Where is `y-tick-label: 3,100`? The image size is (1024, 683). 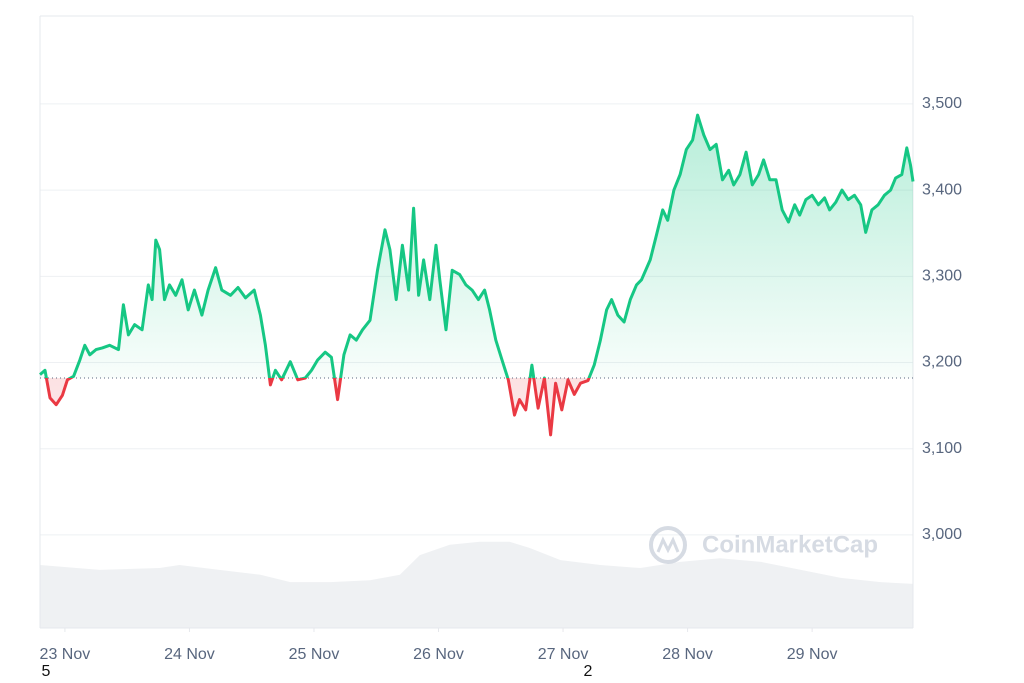
y-tick-label: 3,100 is located at coordinates (942, 448).